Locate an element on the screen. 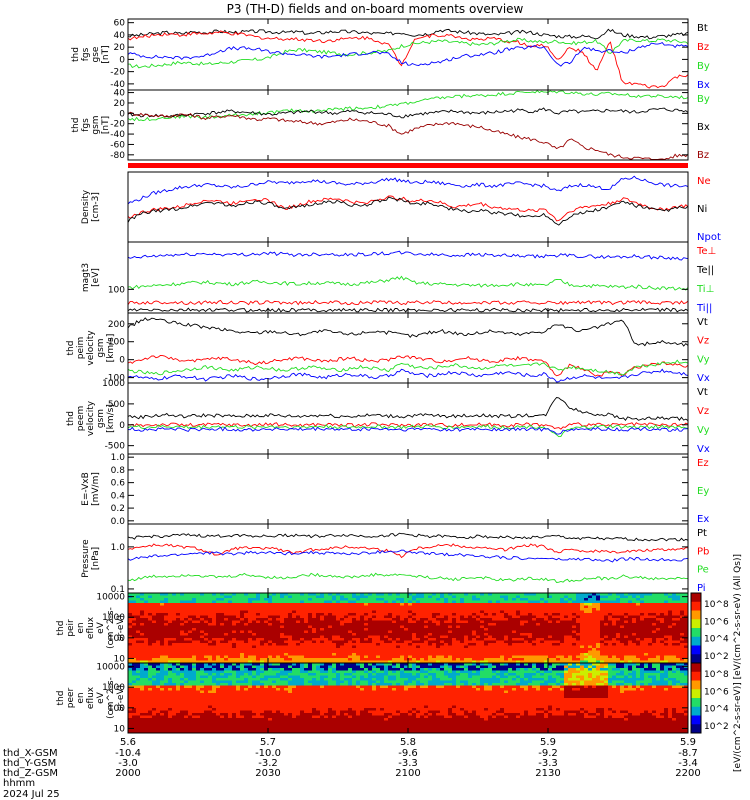 This screenshot has height=800, width=750. y-axis-label: peir is located at coordinates (71, 628).